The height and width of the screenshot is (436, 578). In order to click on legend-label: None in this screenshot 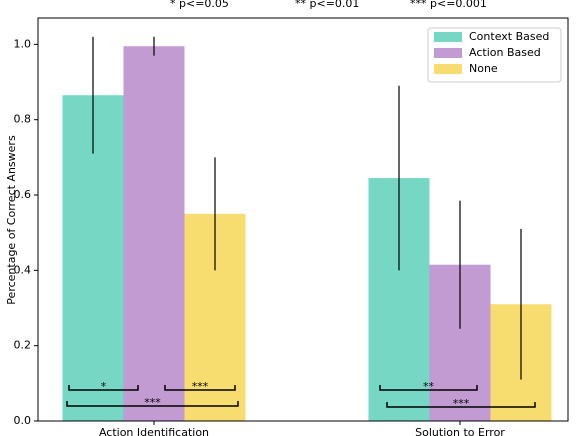, I will do `click(483, 68)`.